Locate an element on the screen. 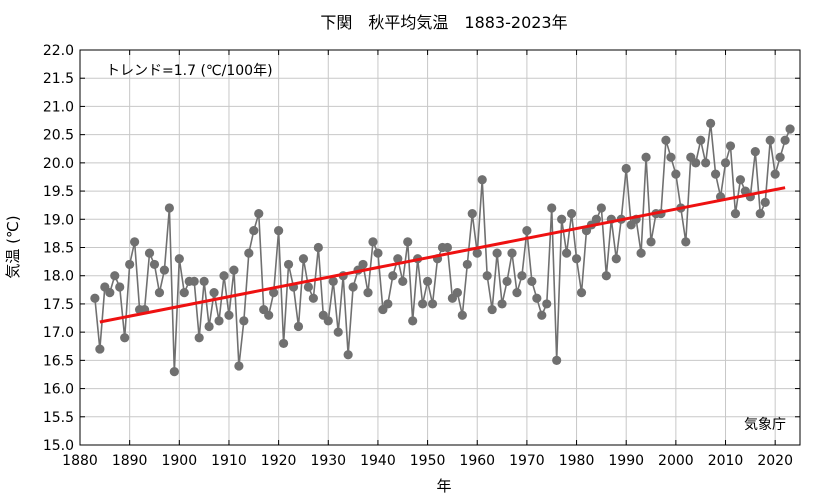 This screenshot has width=833, height=502. y-tick-label: 20.5 is located at coordinates (58, 136).